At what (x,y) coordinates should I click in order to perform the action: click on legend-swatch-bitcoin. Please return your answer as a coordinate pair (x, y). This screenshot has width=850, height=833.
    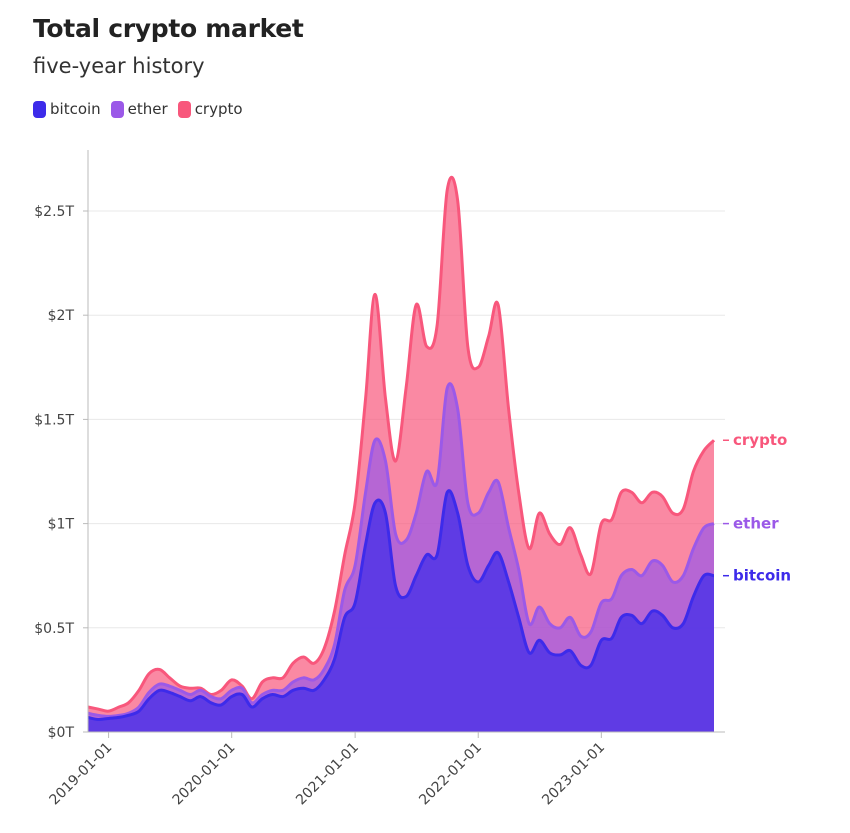
    Looking at the image, I should click on (39, 109).